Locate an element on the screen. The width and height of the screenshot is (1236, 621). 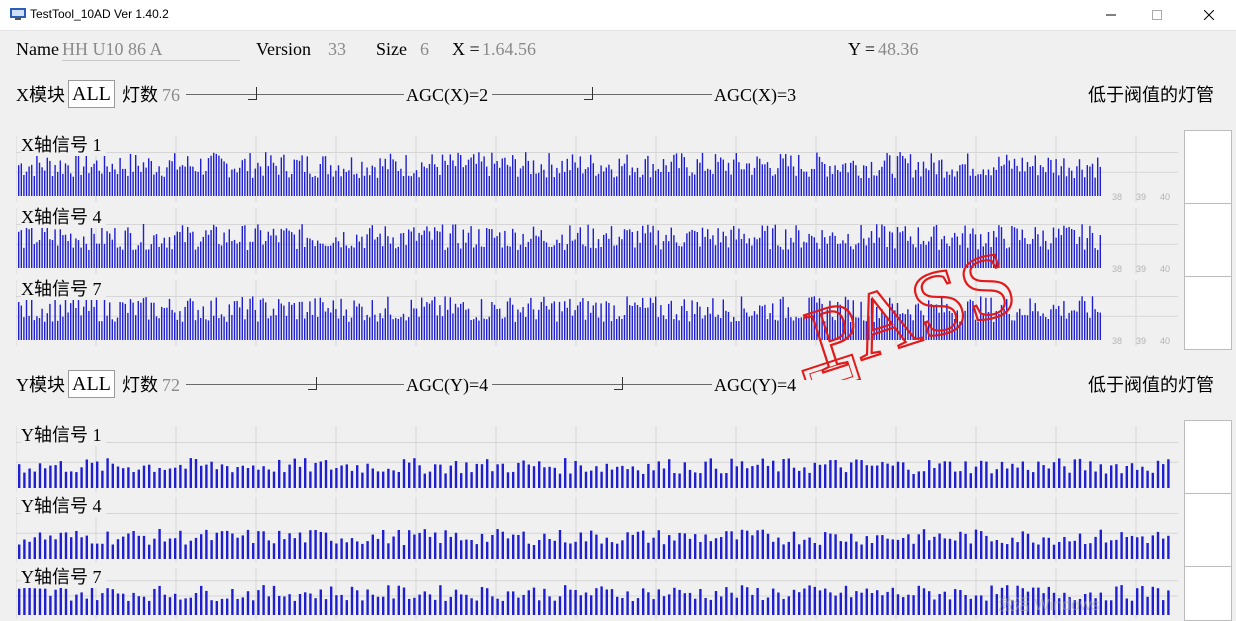
x-agc1-slider is located at coordinates (295, 94).